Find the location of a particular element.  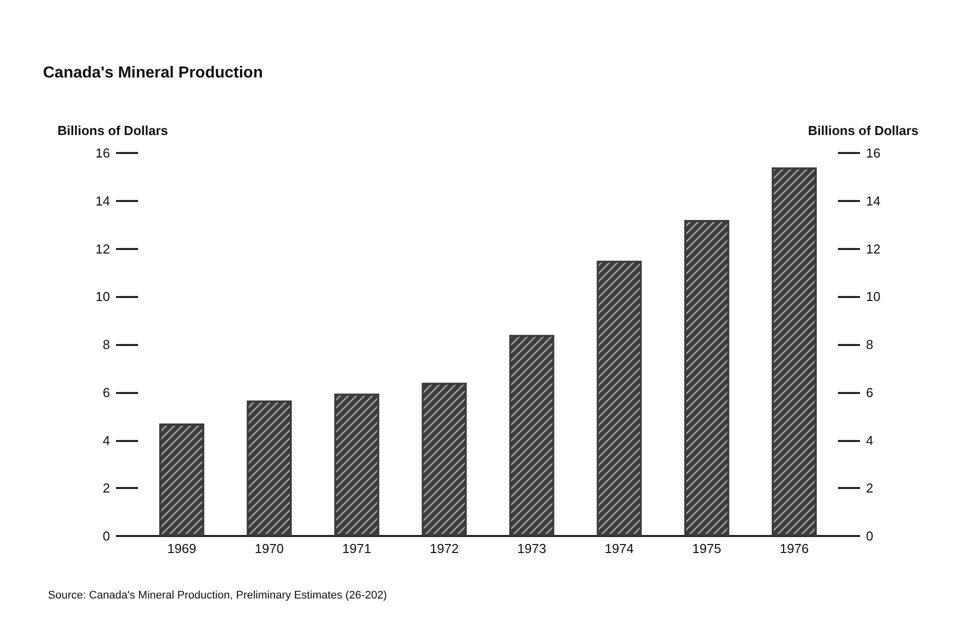

source-note: Source: Canada's Mineral Production, Preliminary Estimates (26-202) is located at coordinates (217, 596).